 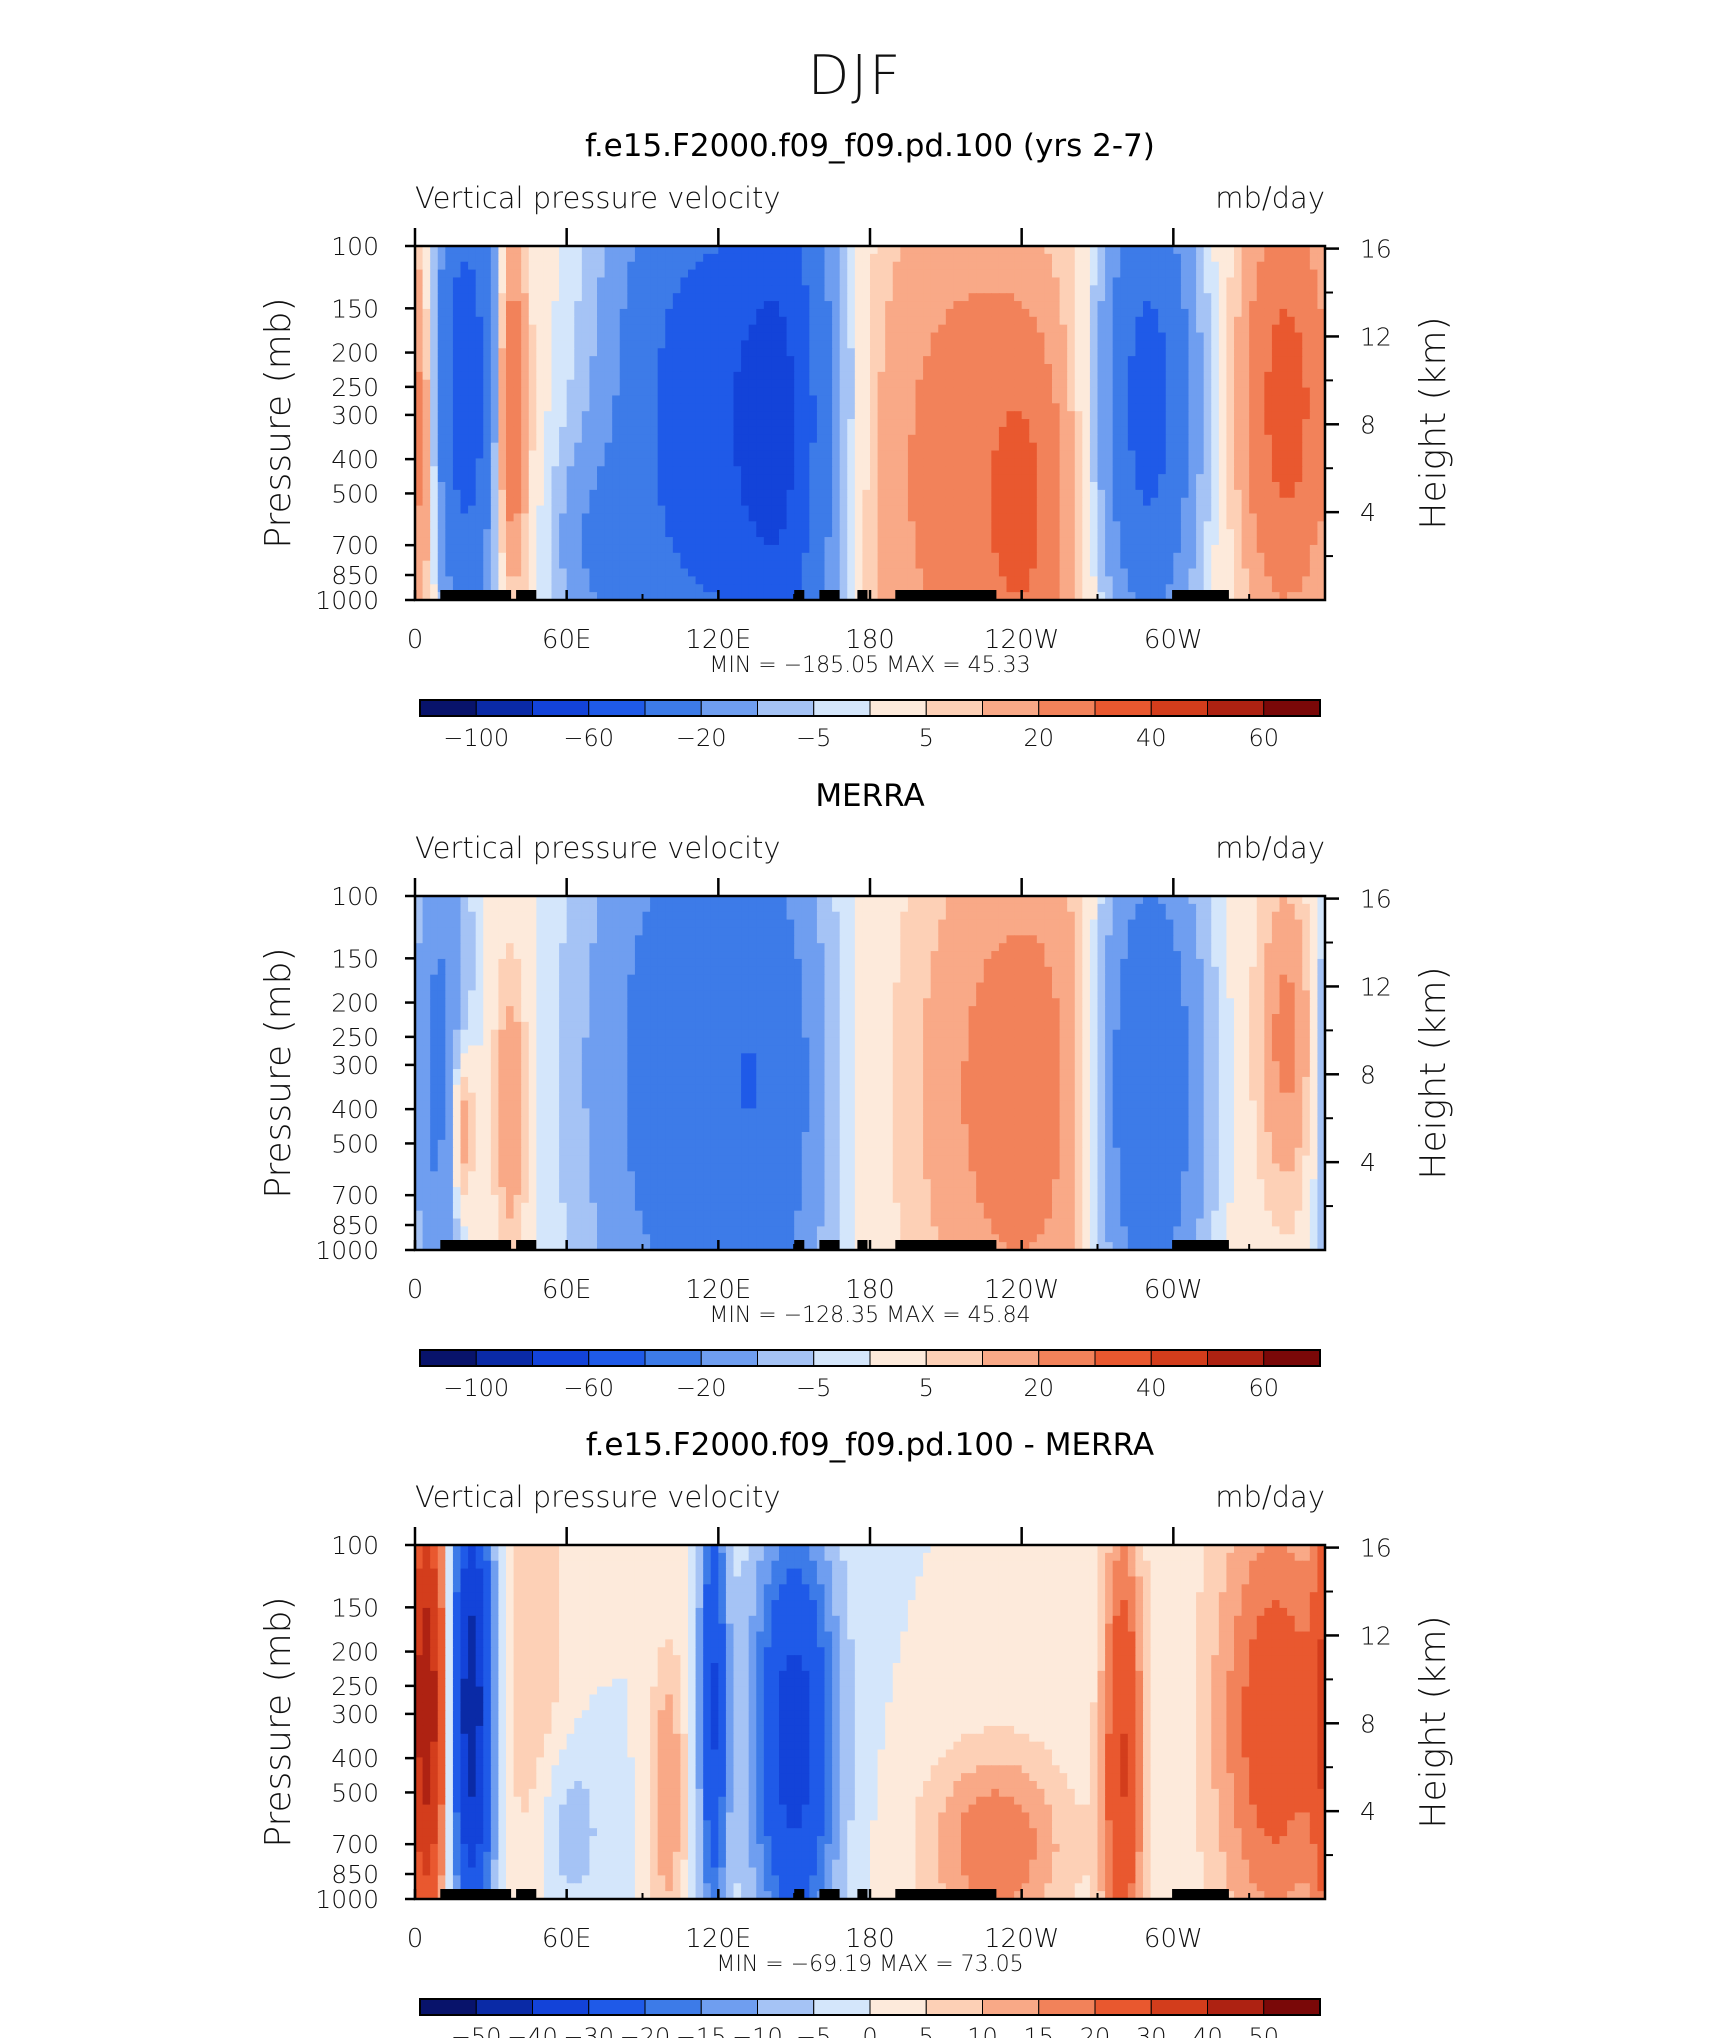 What do you see at coordinates (855, 75) in the screenshot?
I see `figure-title: DJF` at bounding box center [855, 75].